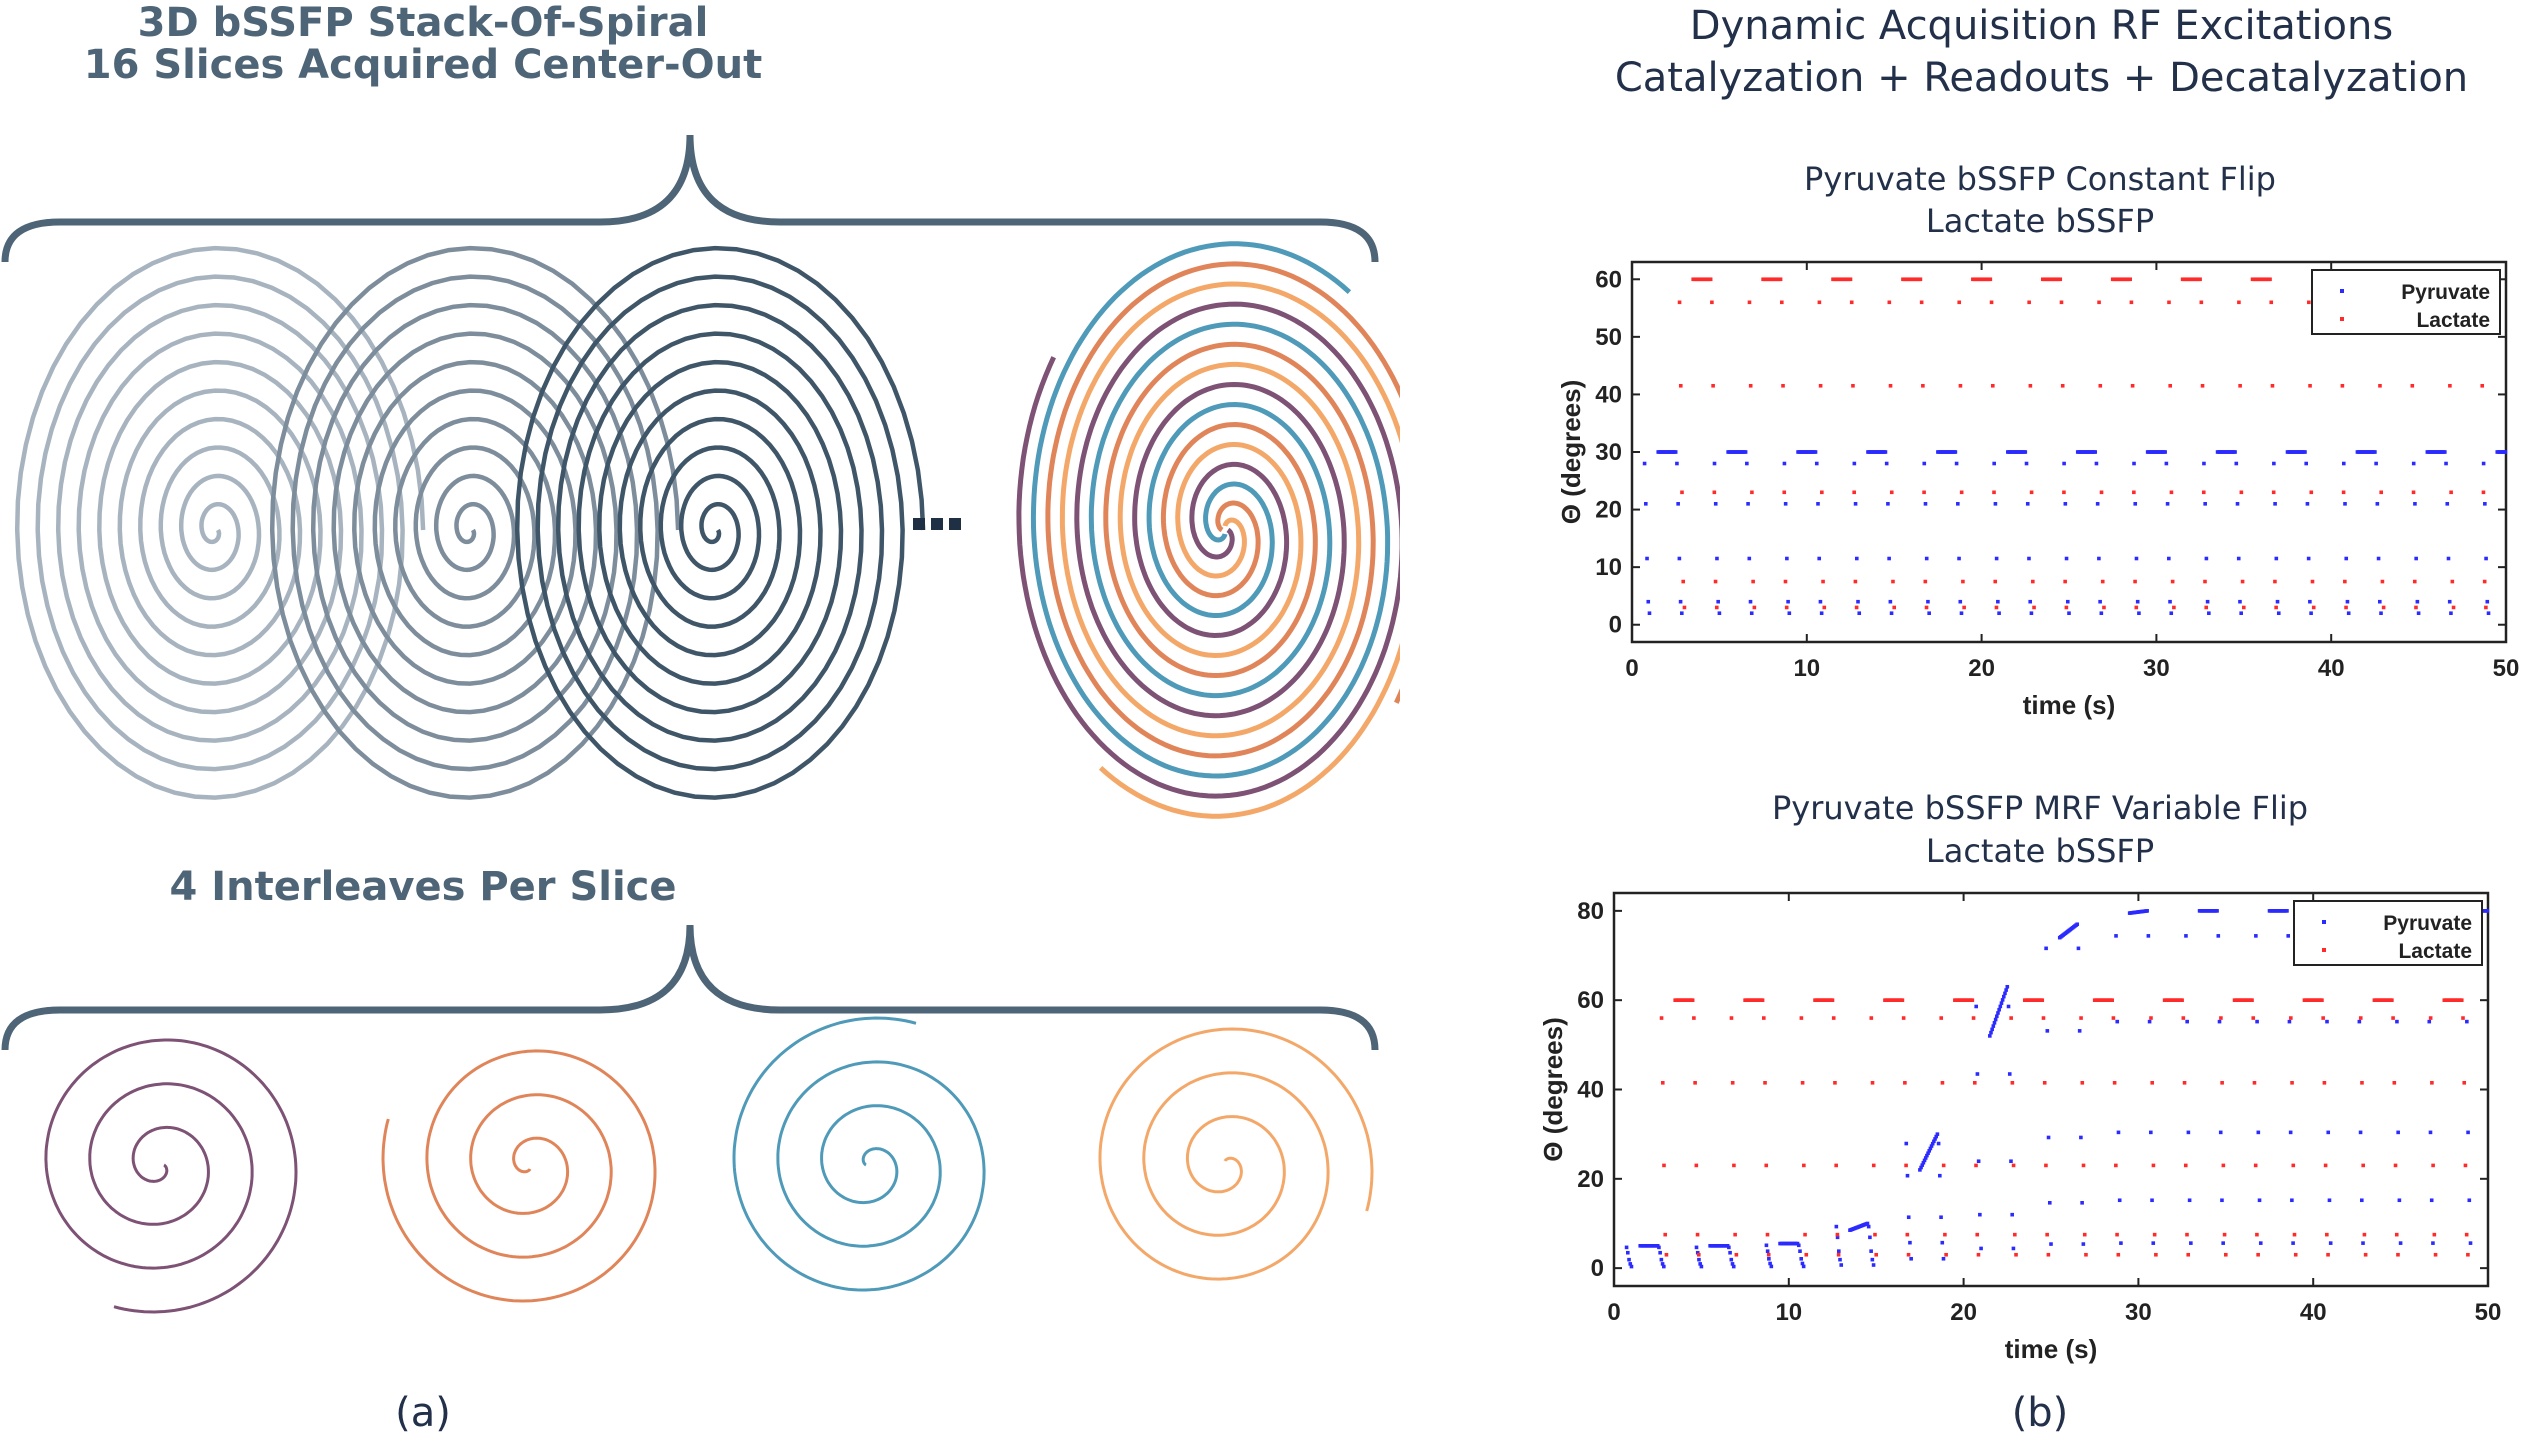  Describe the element at coordinates (1590, 911) in the screenshot. I see `chart2-ytick-label: 80` at that location.